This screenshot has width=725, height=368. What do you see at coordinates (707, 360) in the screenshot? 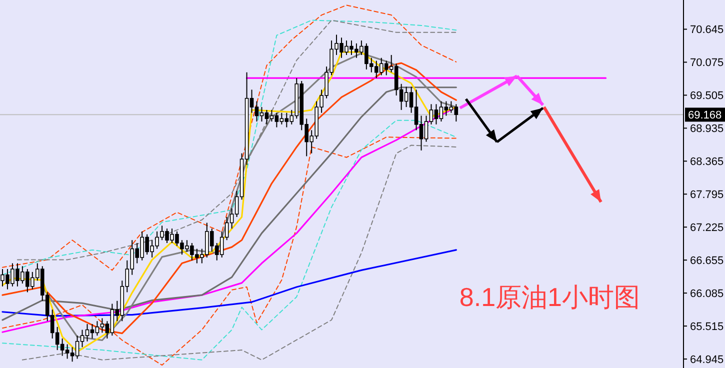
I see `y-tick-label: 64.945` at bounding box center [707, 360].